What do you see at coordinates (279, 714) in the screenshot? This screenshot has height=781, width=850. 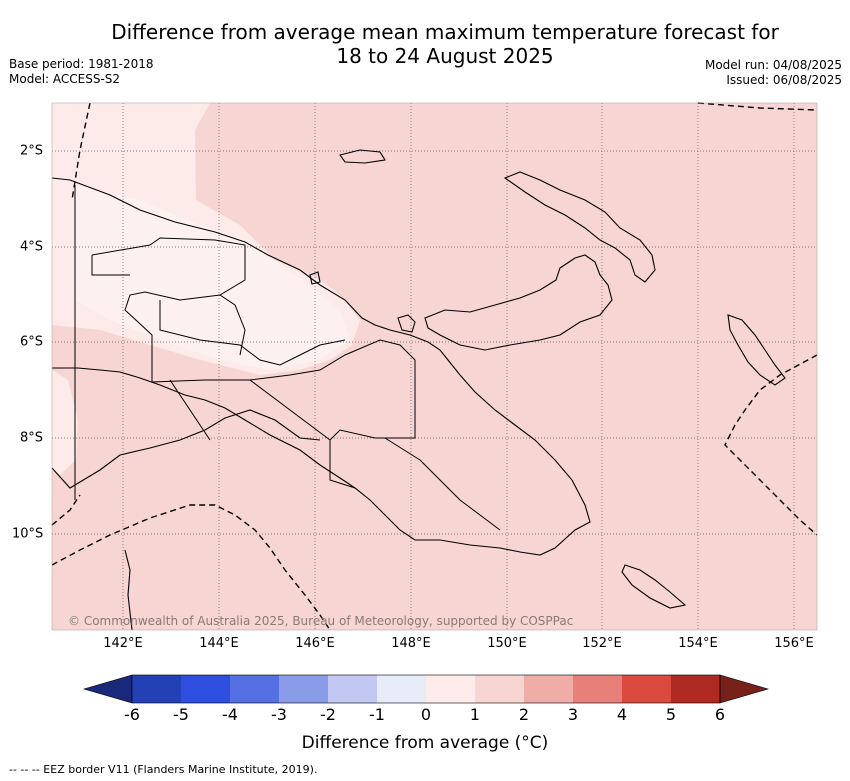 I see `cb-tick: -3` at bounding box center [279, 714].